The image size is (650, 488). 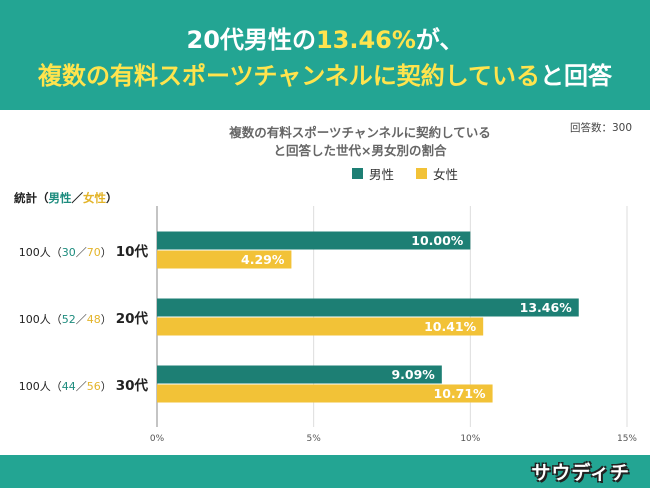 I want to click on legend-swatch-male, so click(x=357, y=173).